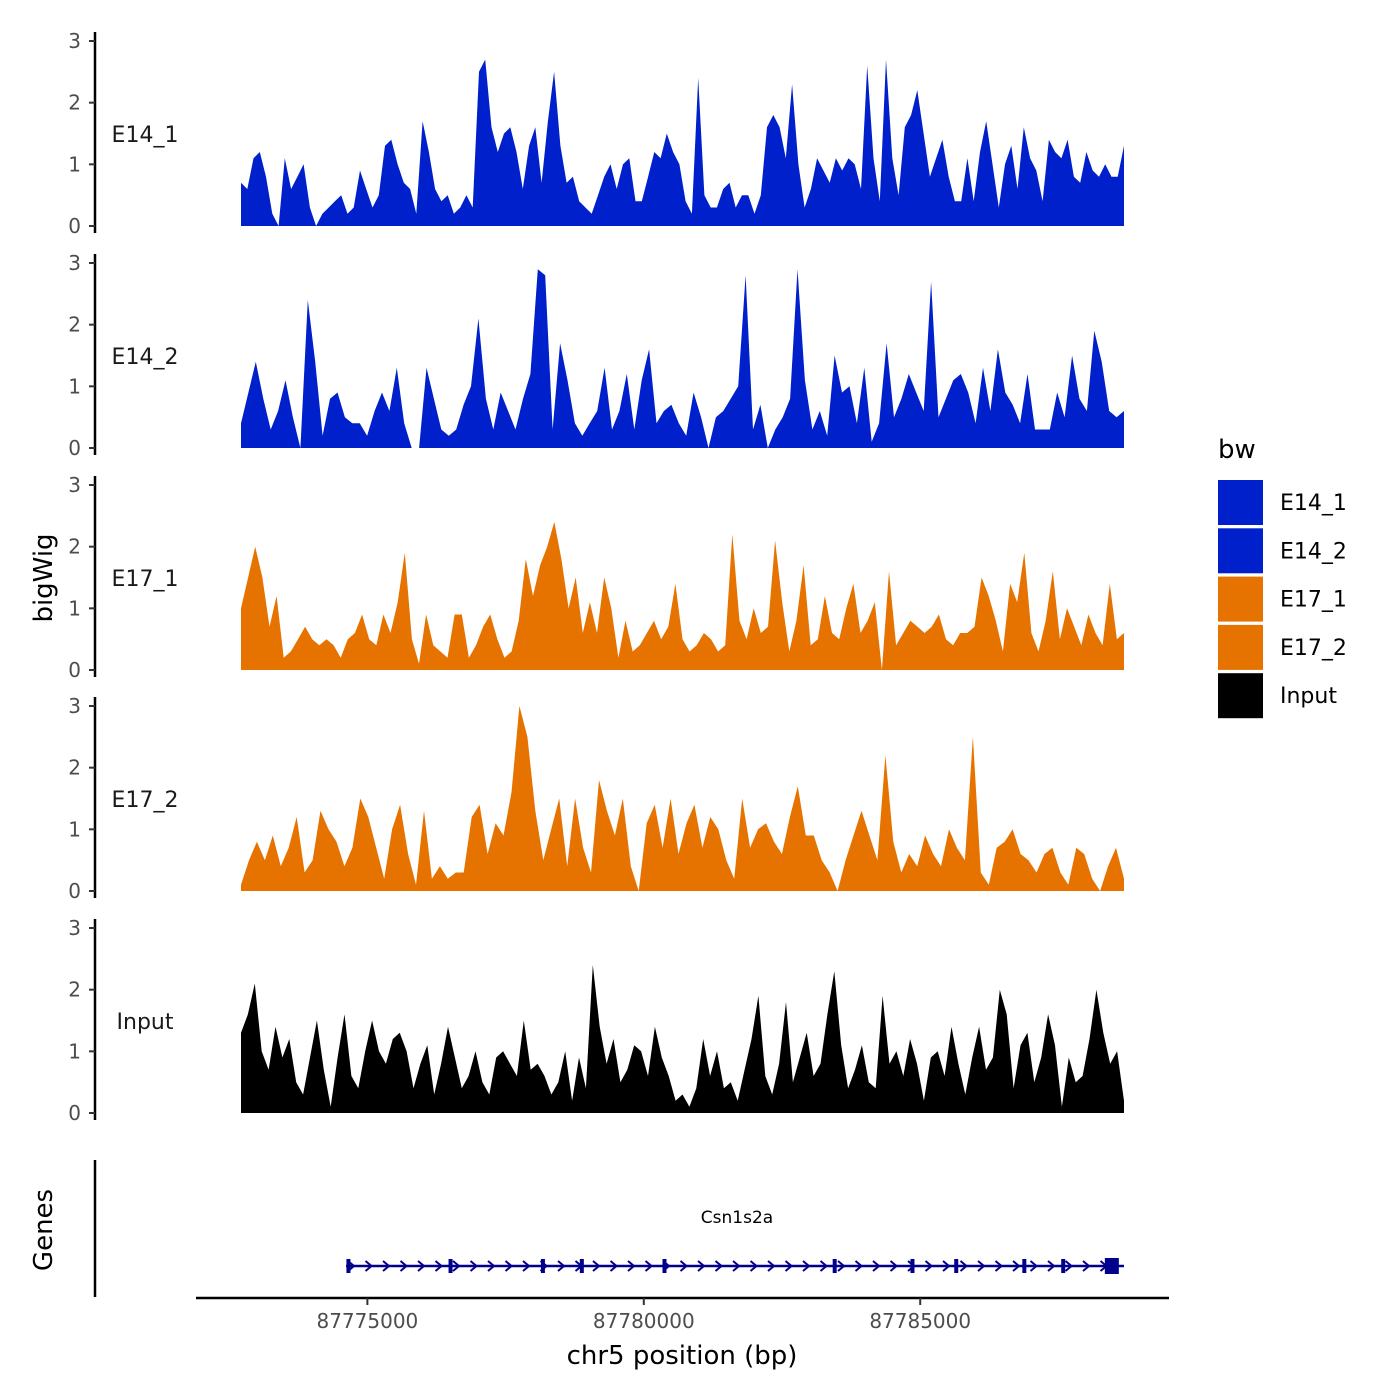 This screenshot has height=1400, width=1400. Describe the element at coordinates (596, 355) in the screenshot. I see `track-E14_2: 0 1 2 3 E14_2` at that location.